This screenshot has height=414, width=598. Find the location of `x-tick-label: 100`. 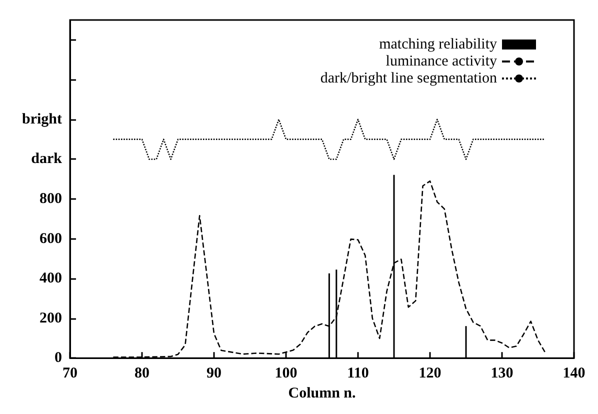

x-tick-label: 100 is located at coordinates (286, 374).